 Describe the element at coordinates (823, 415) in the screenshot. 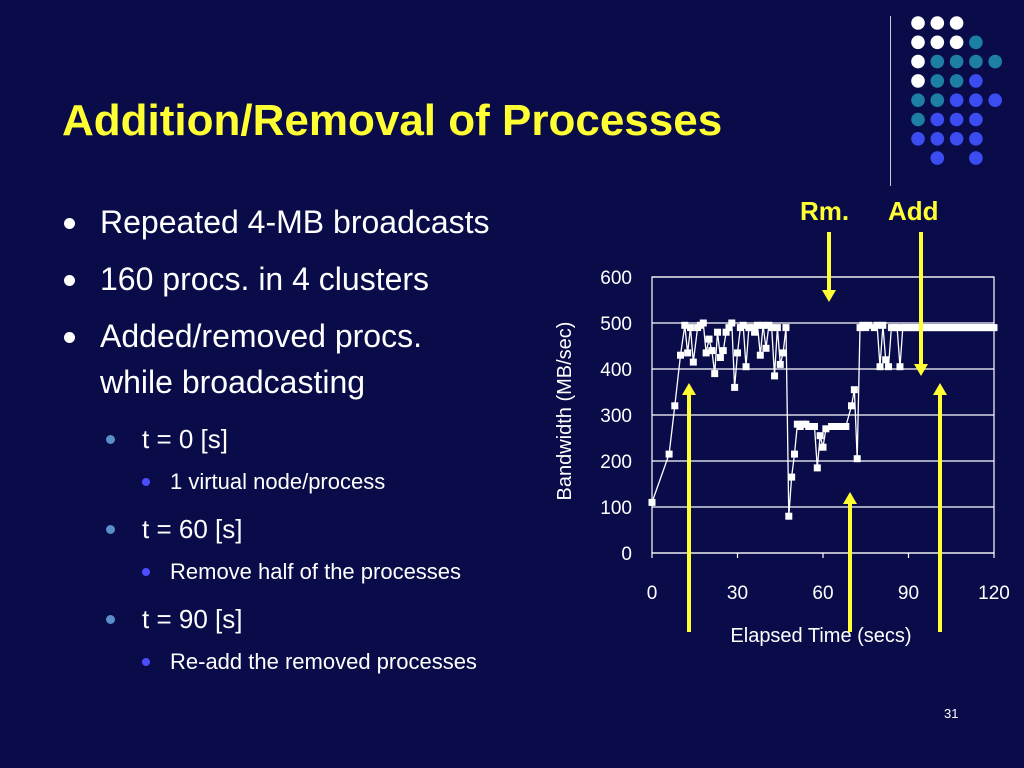

I see `plot-area-frame` at that location.